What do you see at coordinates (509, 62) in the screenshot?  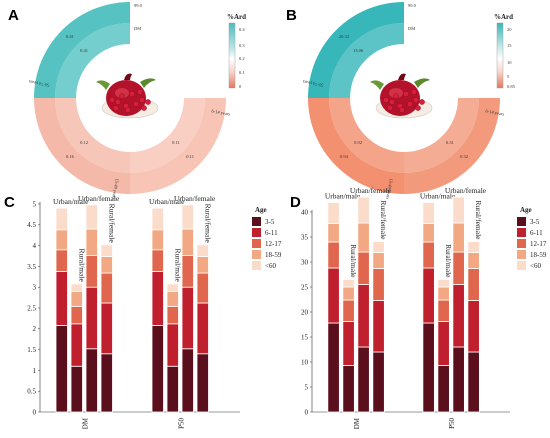 I see `colorbar-b-tick-2: 10` at bounding box center [509, 62].